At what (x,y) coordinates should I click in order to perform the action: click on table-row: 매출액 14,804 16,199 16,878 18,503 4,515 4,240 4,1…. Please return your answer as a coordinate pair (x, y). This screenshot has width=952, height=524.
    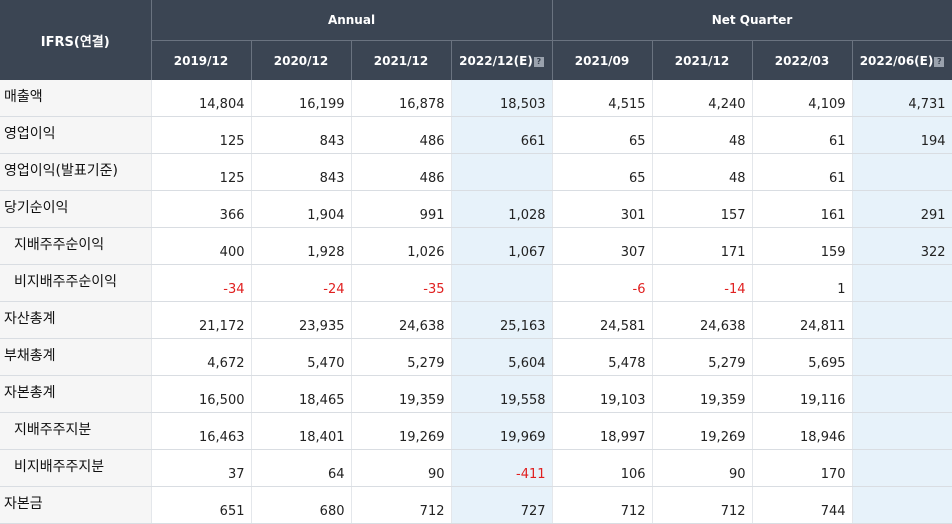
    Looking at the image, I should click on (476, 98).